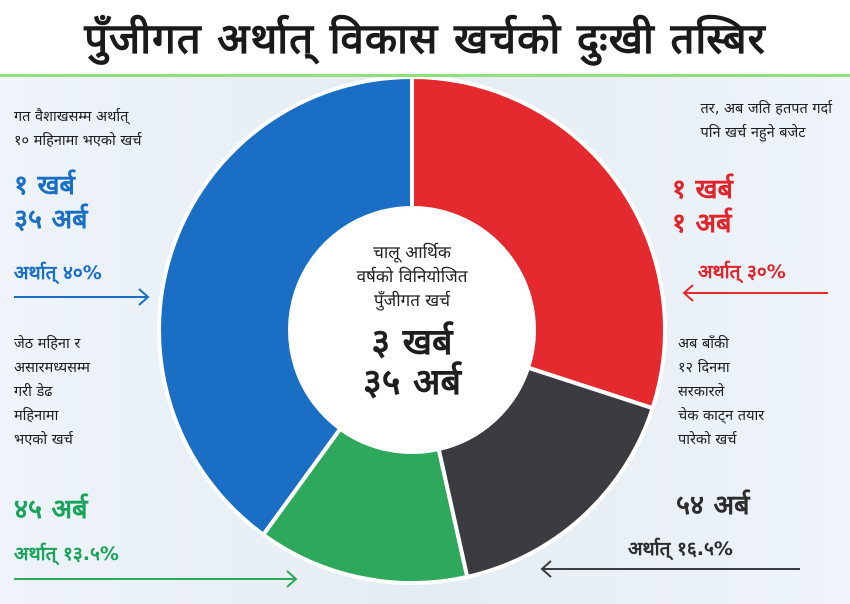 Image resolution: width=850 pixels, height=604 pixels. What do you see at coordinates (702, 223) in the screenshot?
I see `amount-line: १ अर्ब` at bounding box center [702, 223].